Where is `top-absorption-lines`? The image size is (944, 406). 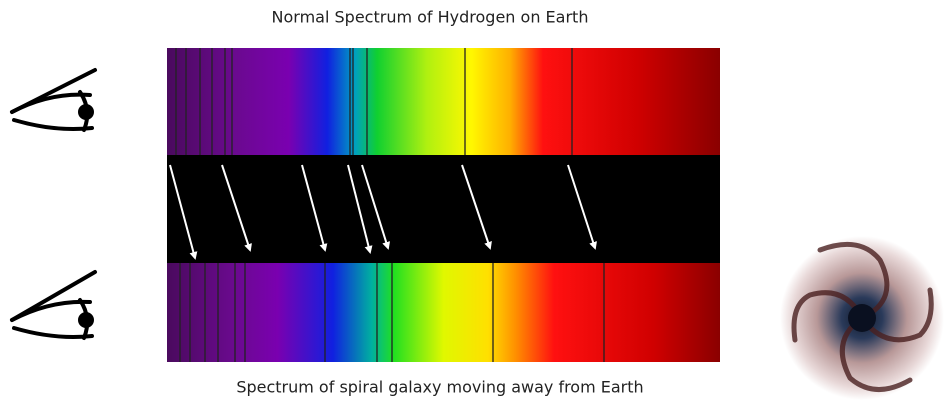 top-absorption-lines is located at coordinates (374, 101).